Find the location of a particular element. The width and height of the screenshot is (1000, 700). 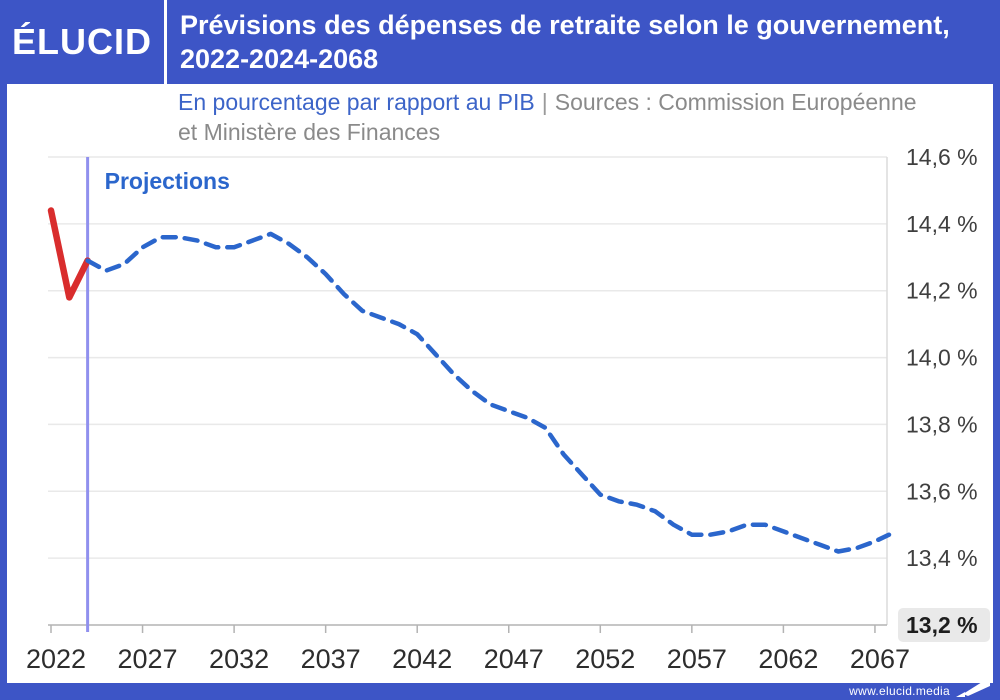

y-tick-label: 14,6 % is located at coordinates (942, 157).